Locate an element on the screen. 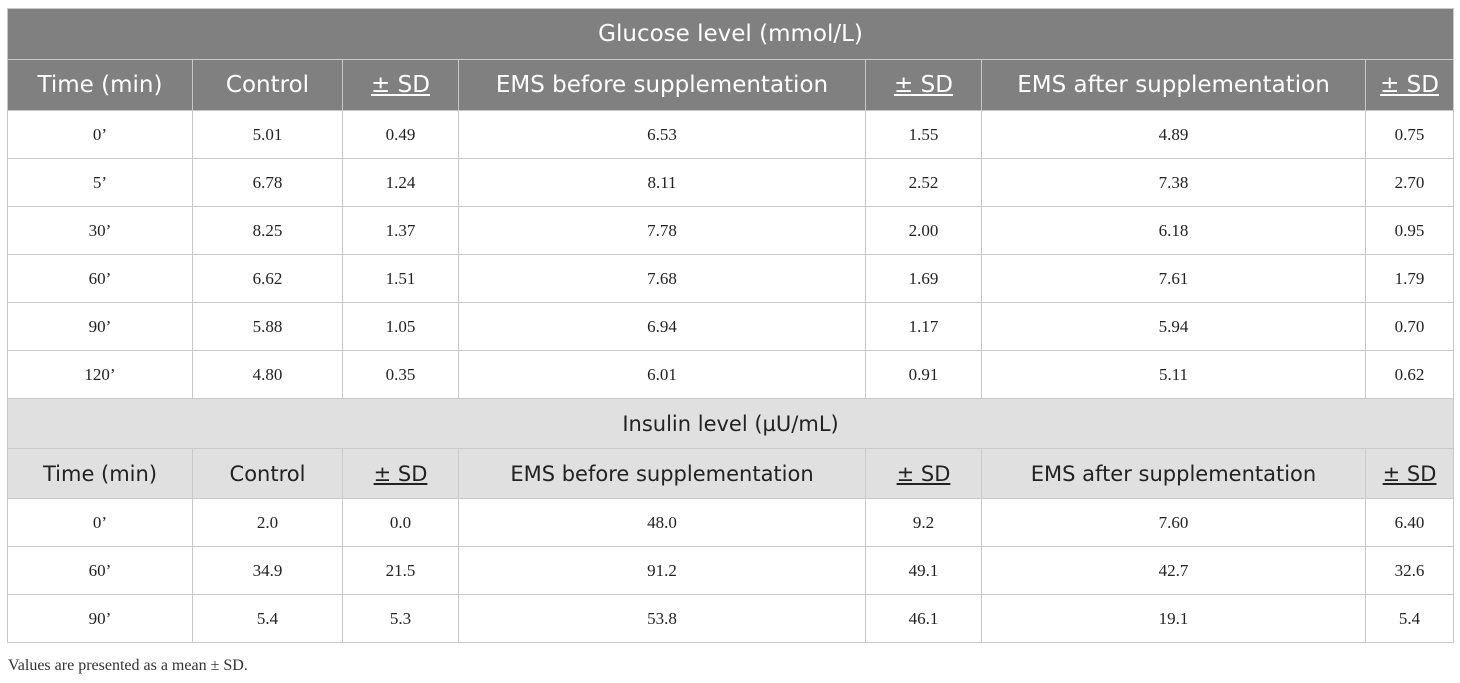 This screenshot has width=1460, height=683. cell-control-sd: 1.24 is located at coordinates (400, 182).